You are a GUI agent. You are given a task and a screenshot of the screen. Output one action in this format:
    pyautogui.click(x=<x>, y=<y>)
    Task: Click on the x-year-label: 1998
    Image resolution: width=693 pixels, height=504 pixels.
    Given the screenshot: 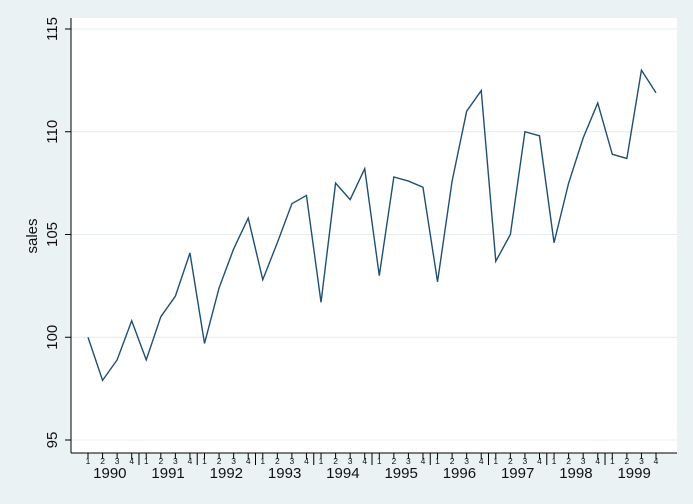 What is the action you would take?
    pyautogui.click(x=575, y=473)
    